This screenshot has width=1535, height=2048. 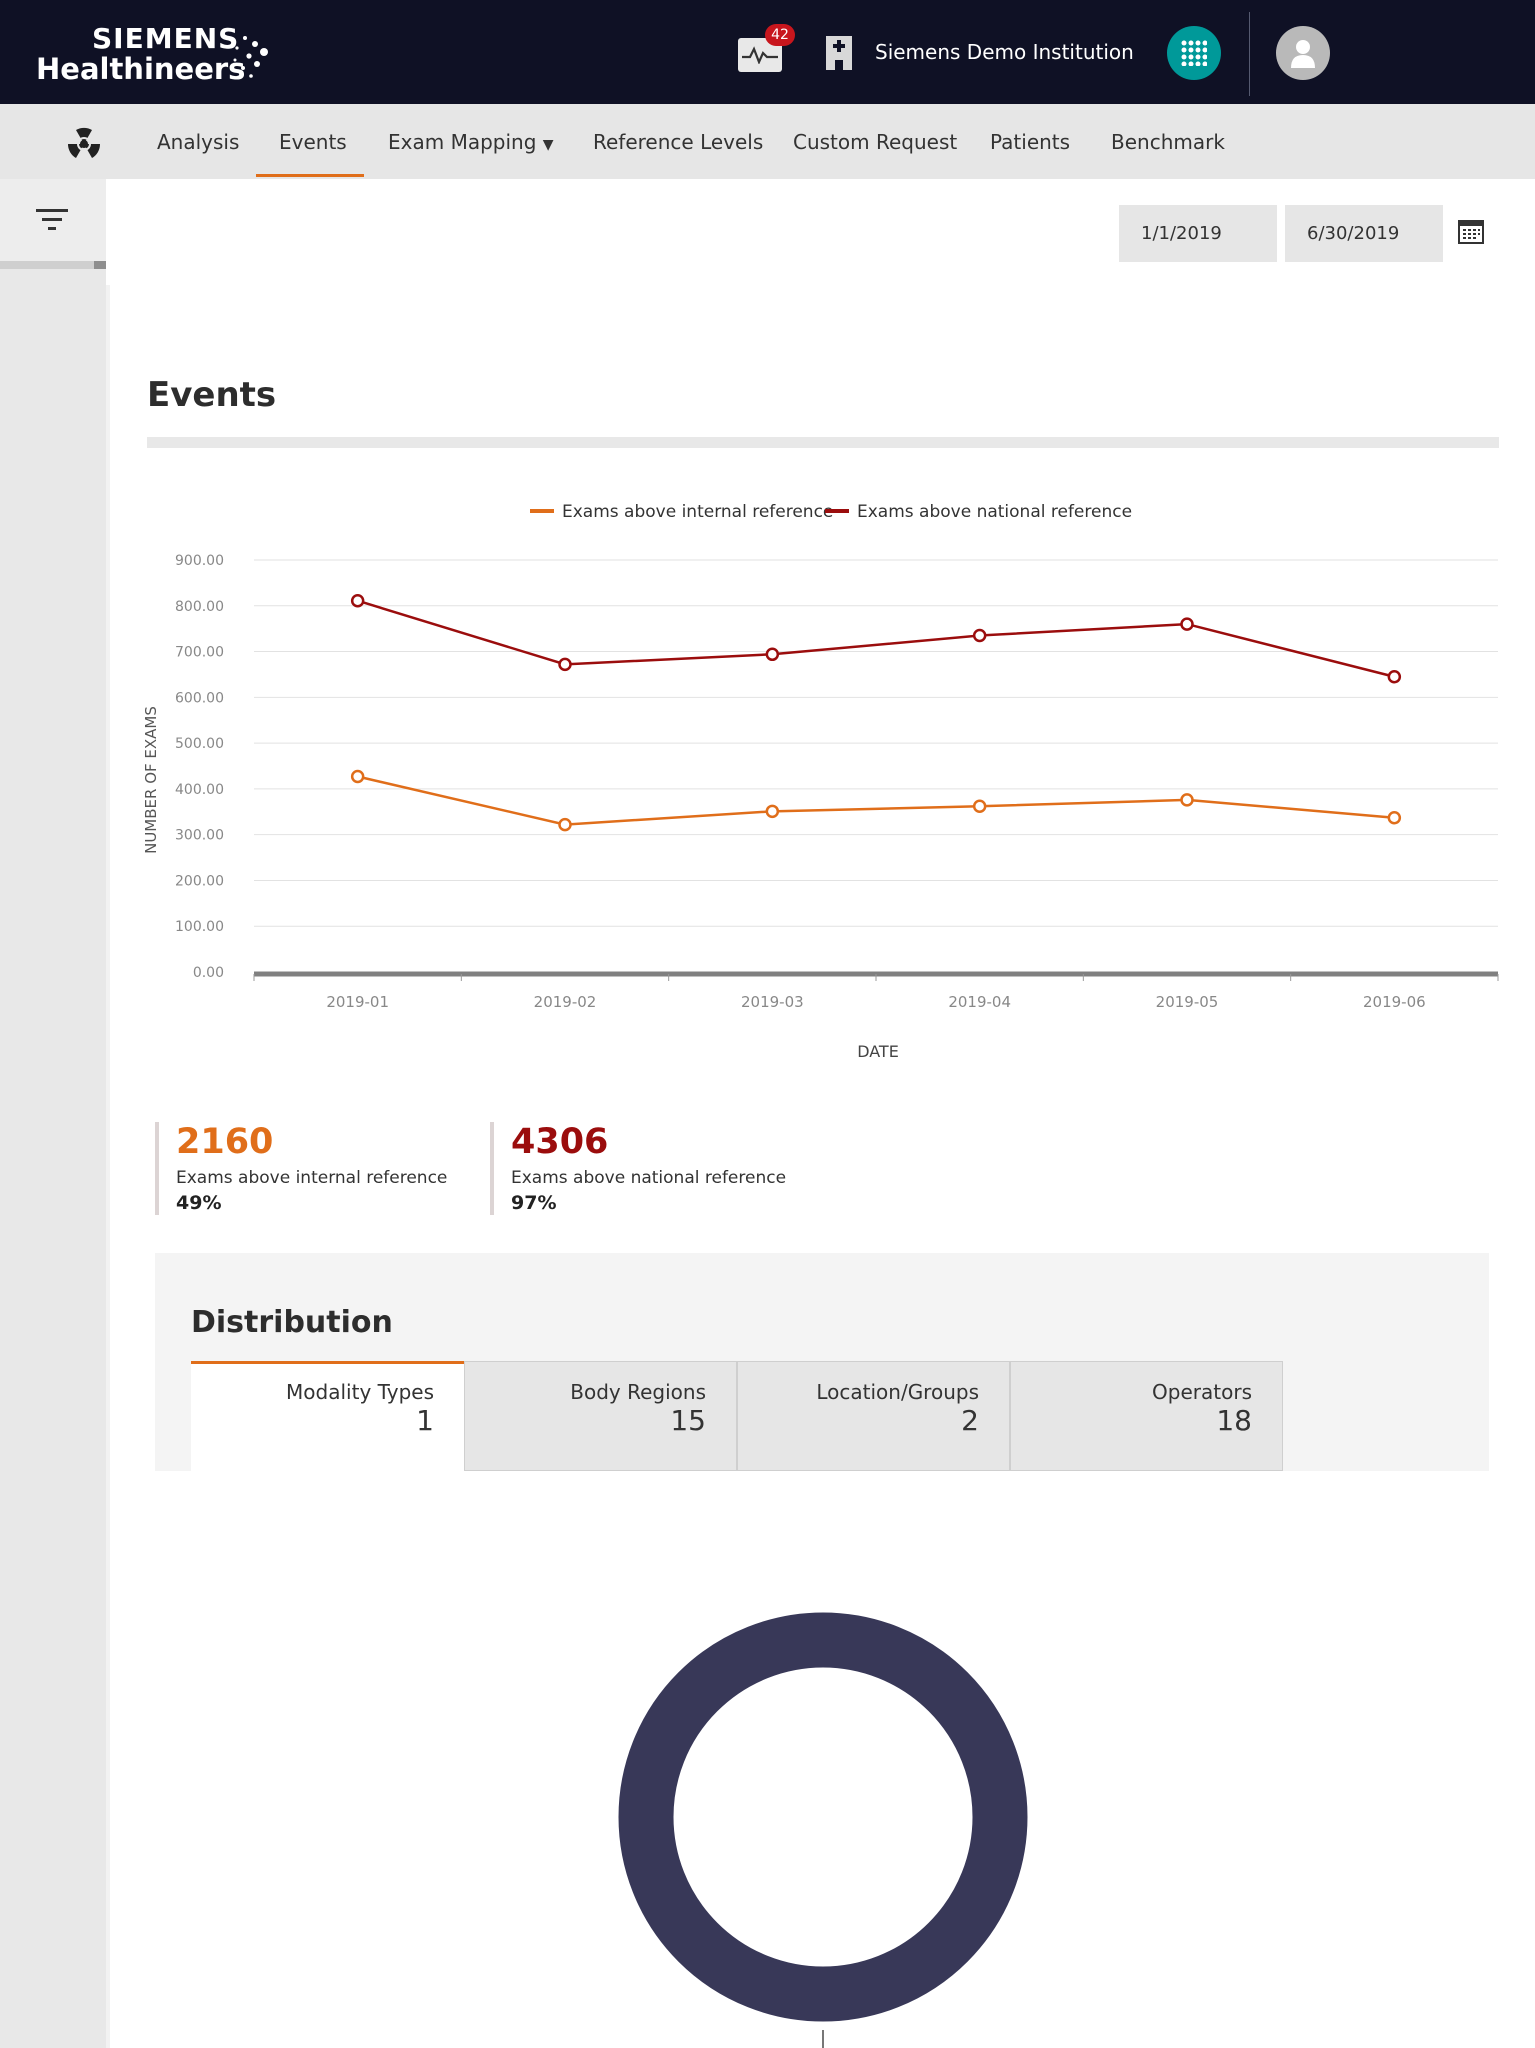 I want to click on tab-count: 18, so click(x=1234, y=1420).